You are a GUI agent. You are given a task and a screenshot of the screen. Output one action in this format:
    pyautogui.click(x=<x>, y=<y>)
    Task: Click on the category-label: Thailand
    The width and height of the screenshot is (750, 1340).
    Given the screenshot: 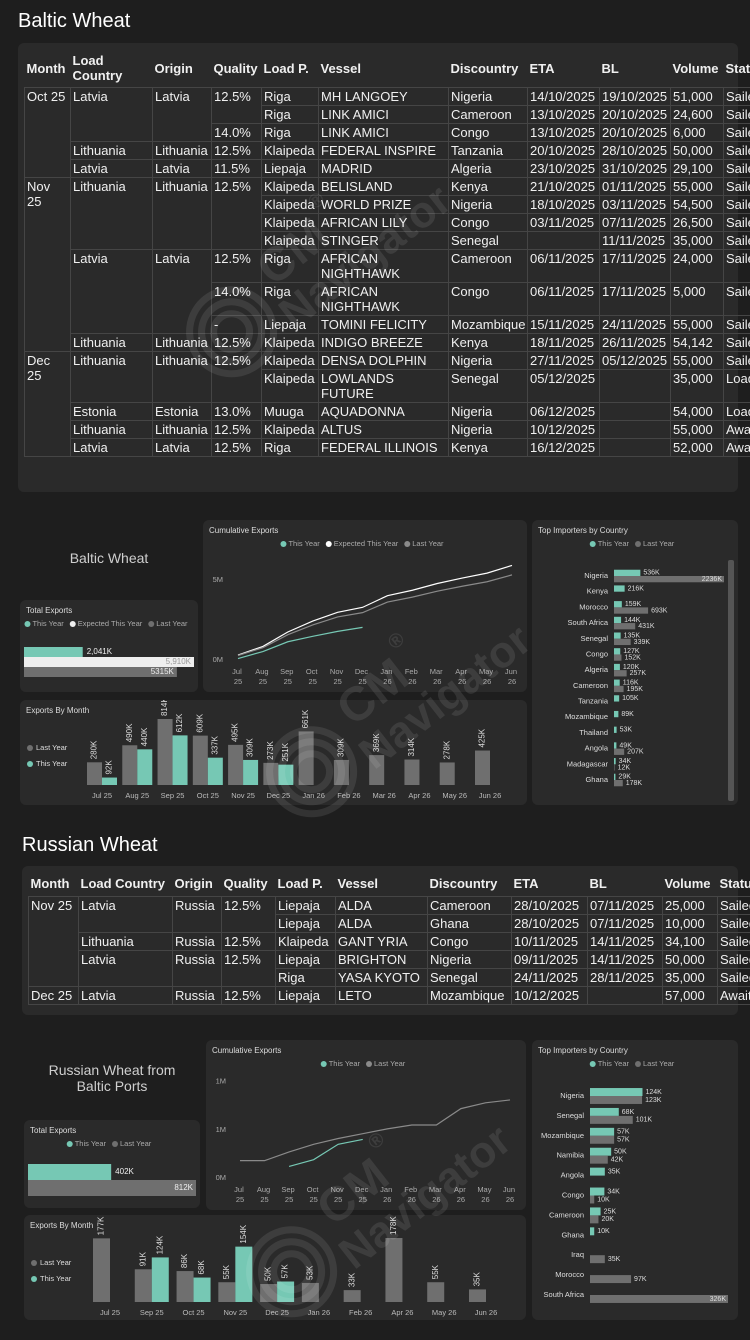 What is the action you would take?
    pyautogui.click(x=593, y=732)
    